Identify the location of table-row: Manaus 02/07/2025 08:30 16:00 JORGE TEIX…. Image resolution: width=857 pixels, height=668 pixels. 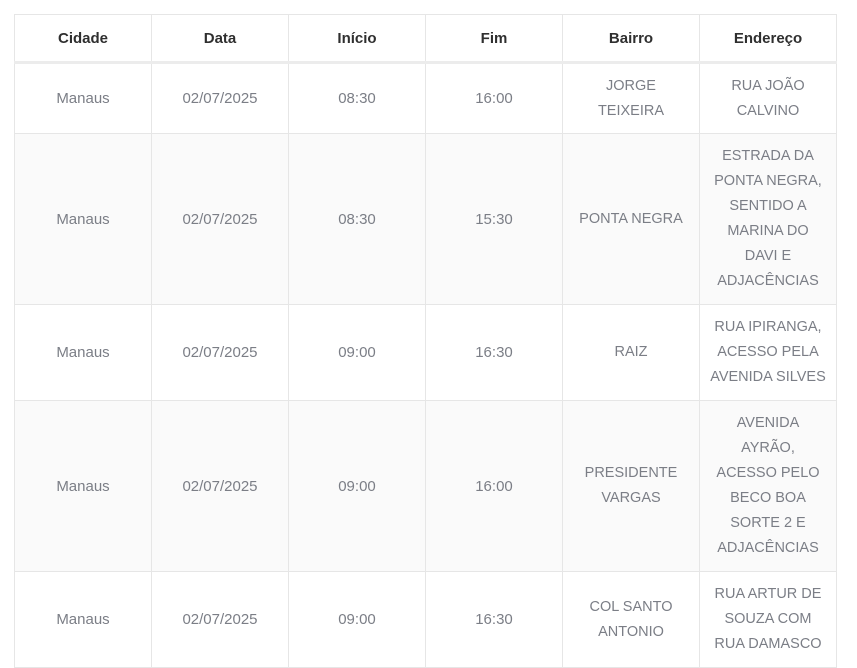
(425, 98).